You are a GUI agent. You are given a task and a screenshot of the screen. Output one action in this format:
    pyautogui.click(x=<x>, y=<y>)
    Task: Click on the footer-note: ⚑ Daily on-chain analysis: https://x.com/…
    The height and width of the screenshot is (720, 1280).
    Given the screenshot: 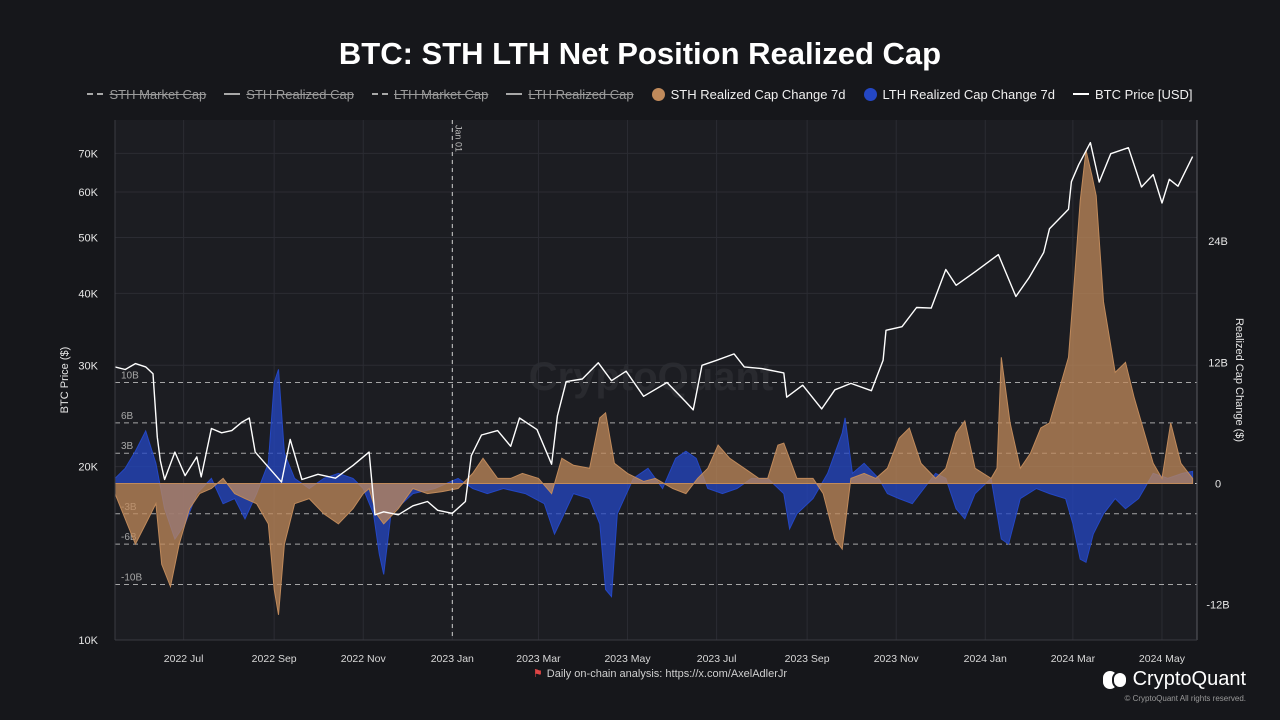 What is the action you would take?
    pyautogui.click(x=640, y=673)
    